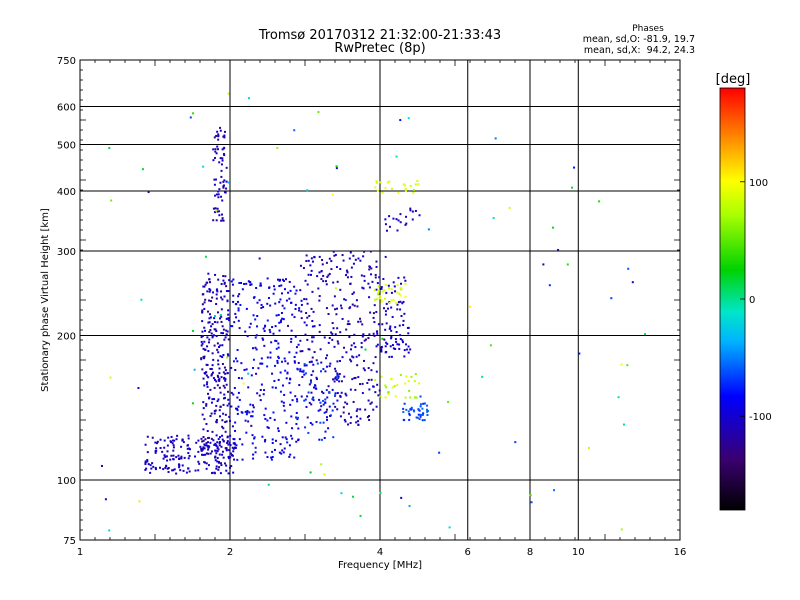  Describe the element at coordinates (66, 192) in the screenshot. I see `y-tick-label: 400` at that location.